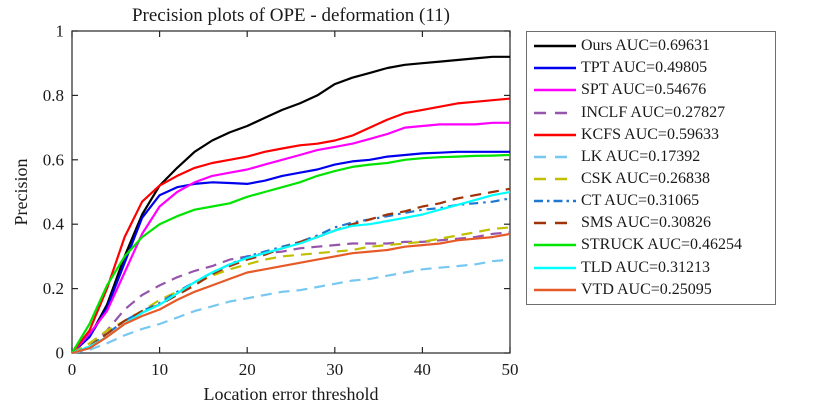 The height and width of the screenshot is (413, 830). Describe the element at coordinates (422, 369) in the screenshot. I see `x-tick-label: 40` at that location.